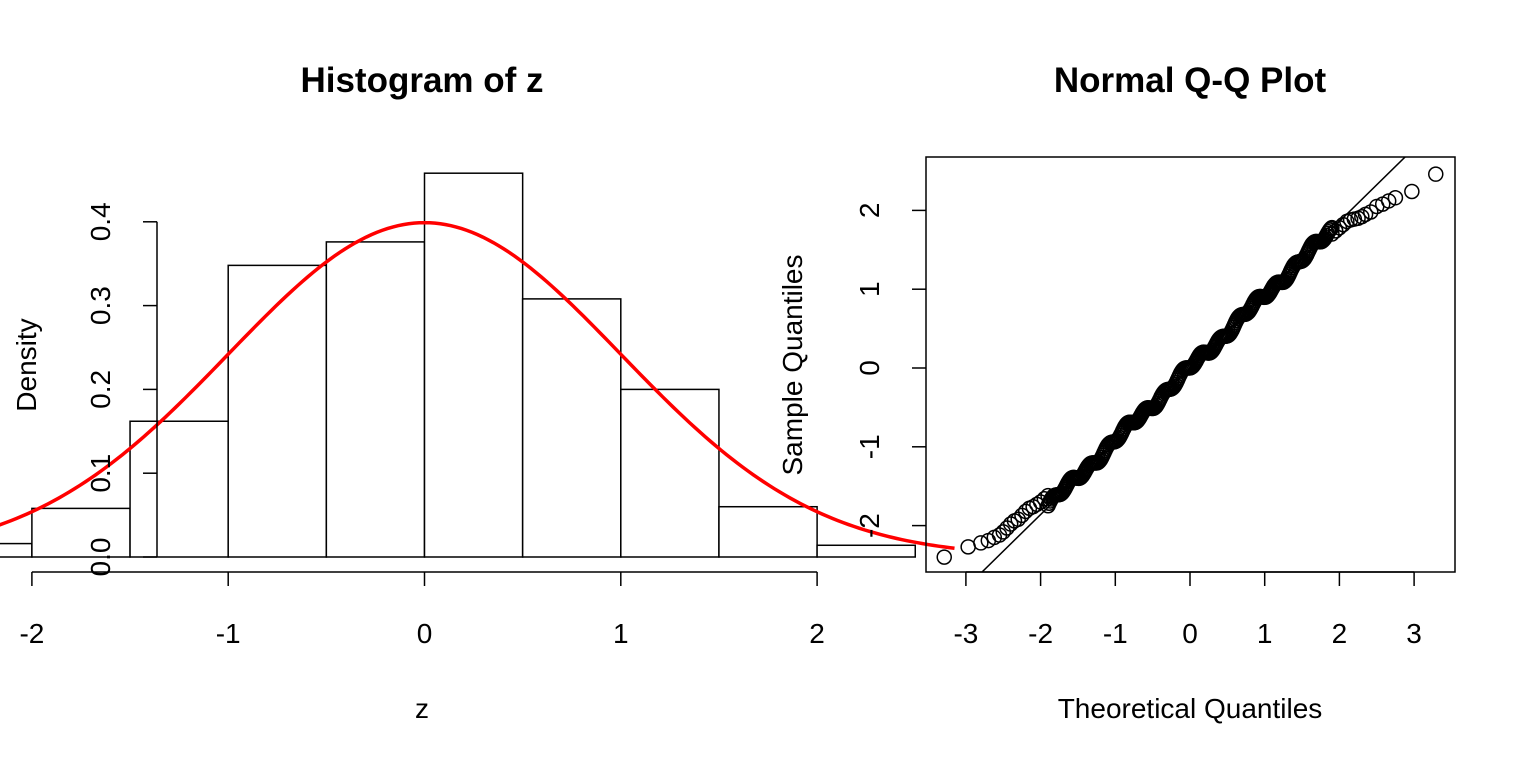  What do you see at coordinates (1340, 633) in the screenshot?
I see `qq-x-tick-label-5: 2` at bounding box center [1340, 633].